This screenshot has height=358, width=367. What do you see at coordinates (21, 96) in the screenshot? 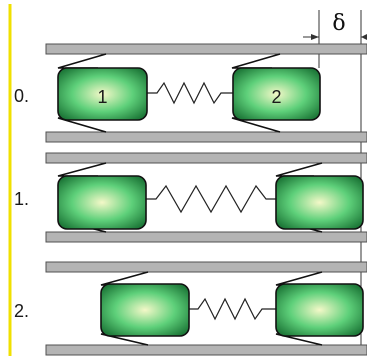
I see `stage-label: 0.` at bounding box center [21, 96].